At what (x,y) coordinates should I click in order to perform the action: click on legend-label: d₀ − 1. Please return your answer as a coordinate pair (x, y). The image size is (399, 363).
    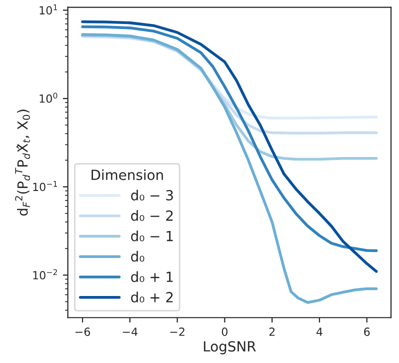
    Looking at the image, I should click on (152, 236).